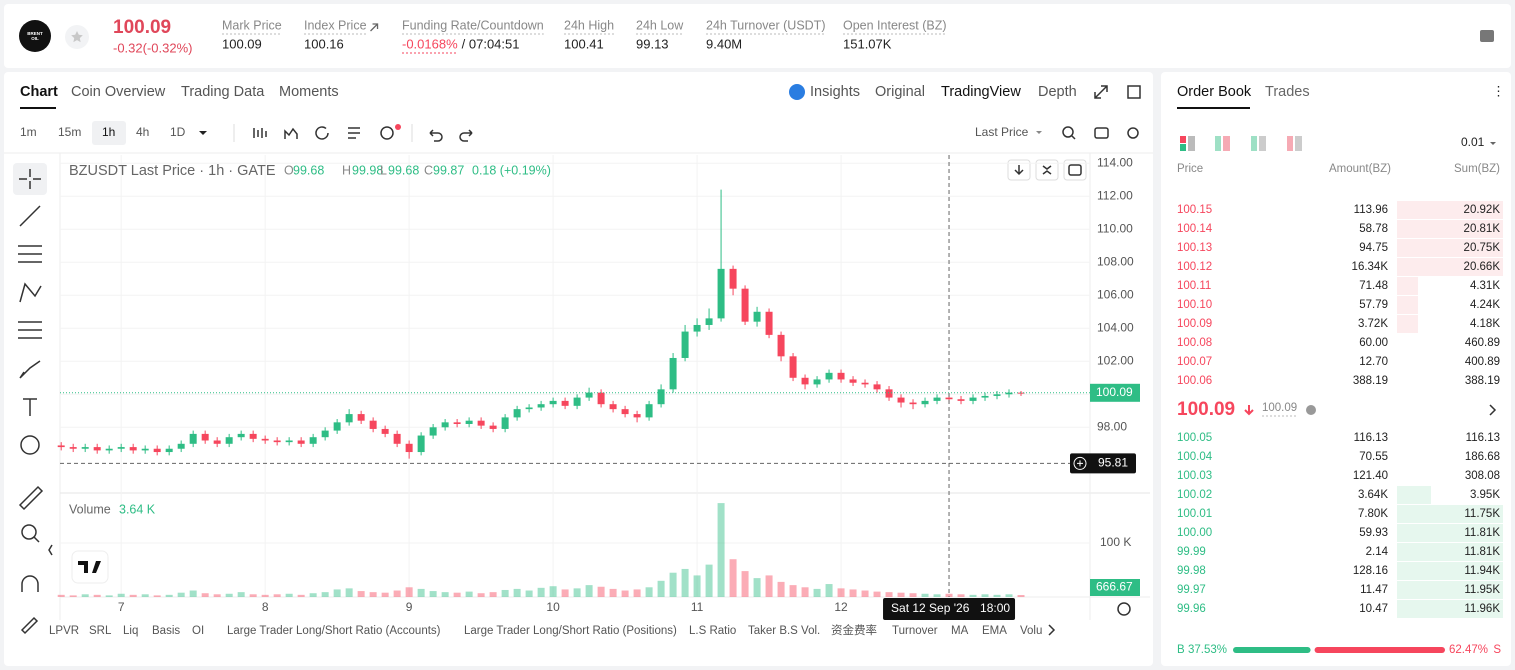 This screenshot has height=670, width=1515. I want to click on tradingview-logo, so click(90, 567).